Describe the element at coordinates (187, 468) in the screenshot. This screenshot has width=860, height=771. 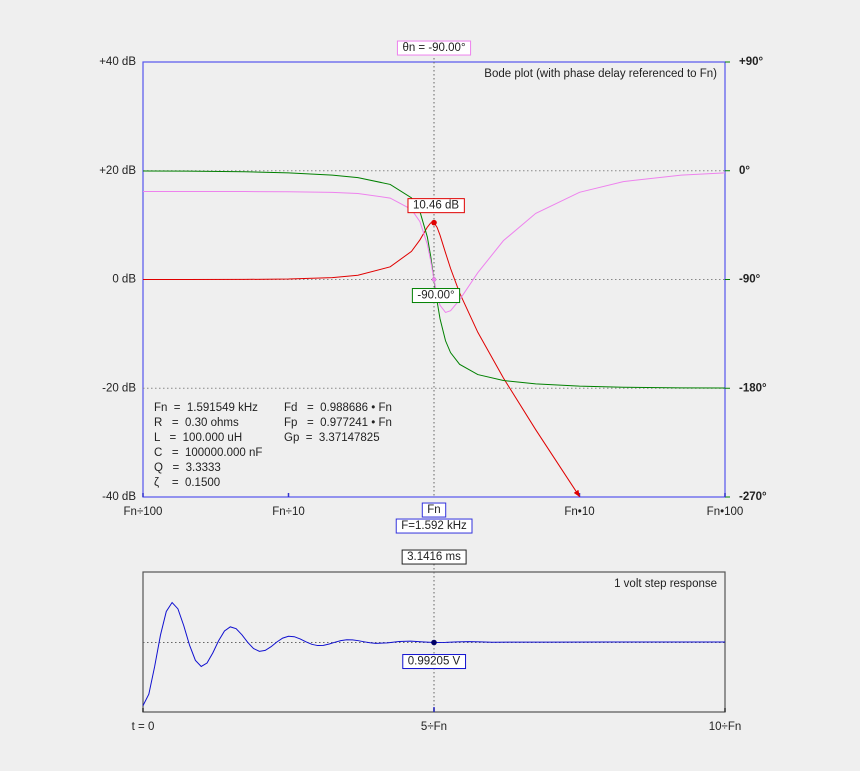
I see `parameter: Q = 3.3333` at that location.